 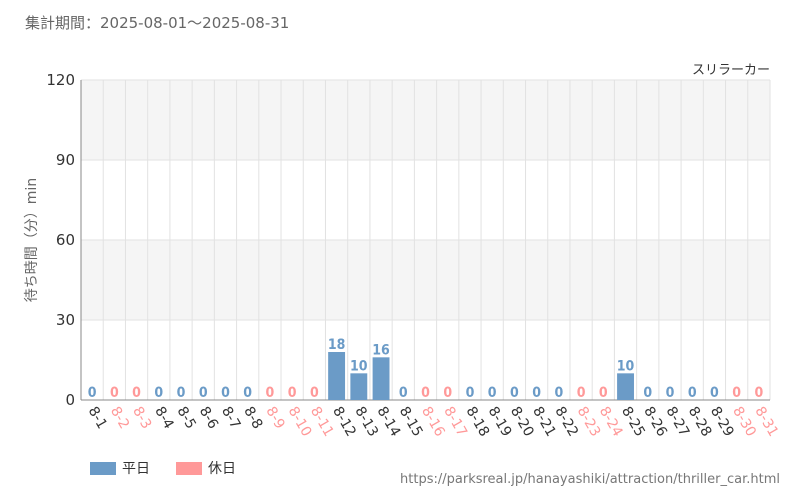 What do you see at coordinates (70, 400) in the screenshot?
I see `y-tick-label: 0` at bounding box center [70, 400].